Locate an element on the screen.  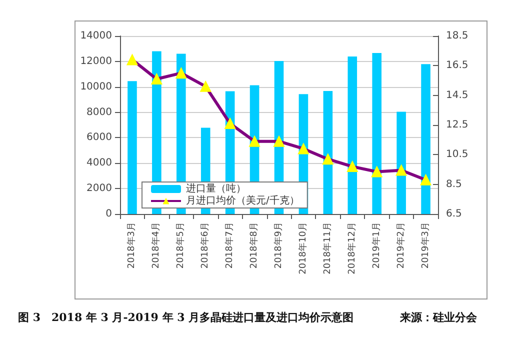
x-tick-label: 2019年3月 is located at coordinates (425, 245).